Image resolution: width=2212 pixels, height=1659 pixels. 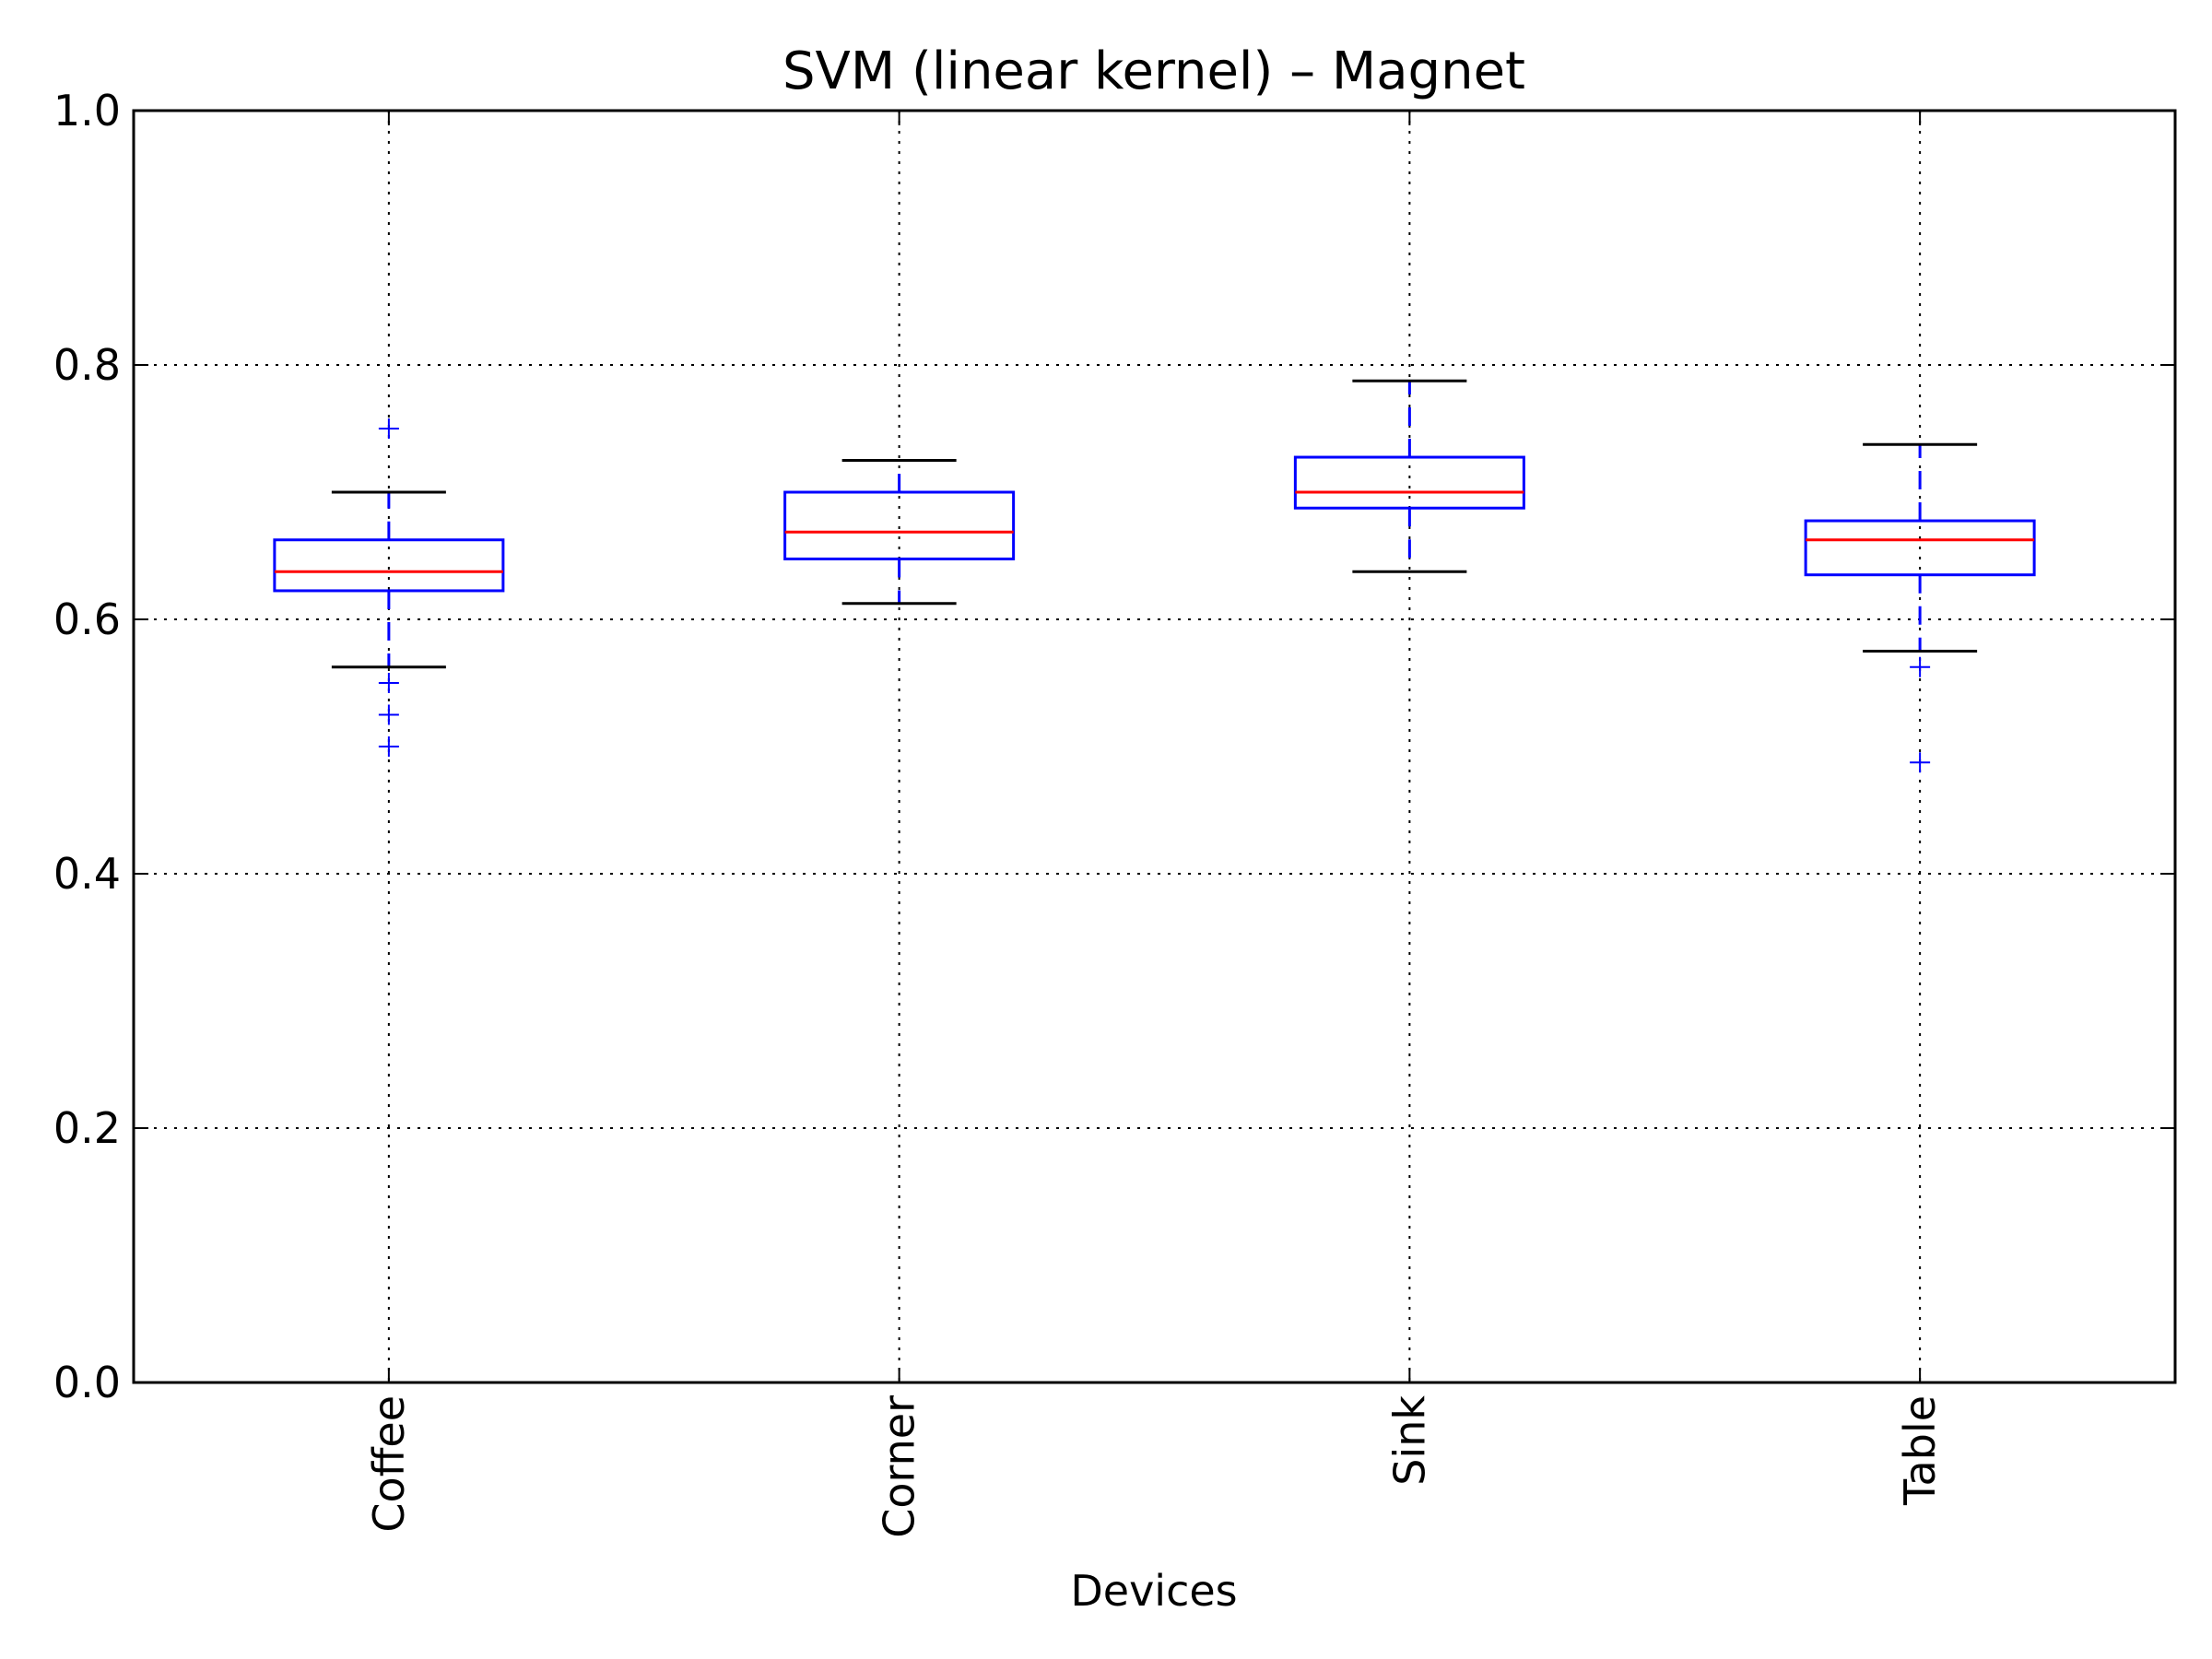 I want to click on x-tick-label: Coffee, so click(x=389, y=1464).